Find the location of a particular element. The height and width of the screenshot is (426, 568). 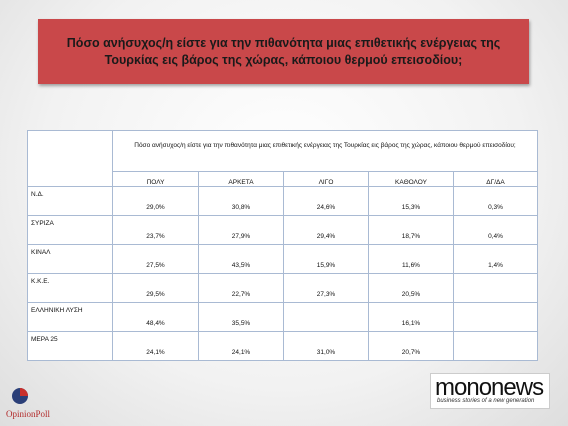

row-label: ΣΥΡΙΖΑ is located at coordinates (70, 230).